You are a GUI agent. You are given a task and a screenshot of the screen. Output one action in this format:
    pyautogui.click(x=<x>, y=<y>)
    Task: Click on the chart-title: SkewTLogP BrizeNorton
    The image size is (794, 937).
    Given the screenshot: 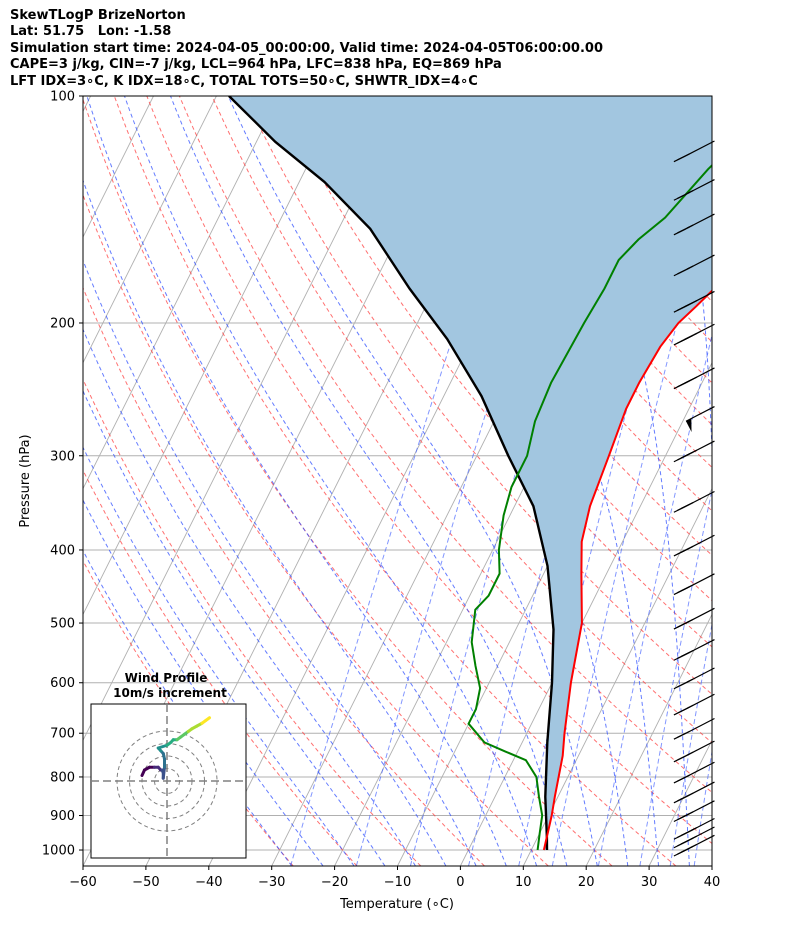 What is the action you would take?
    pyautogui.click(x=98, y=15)
    